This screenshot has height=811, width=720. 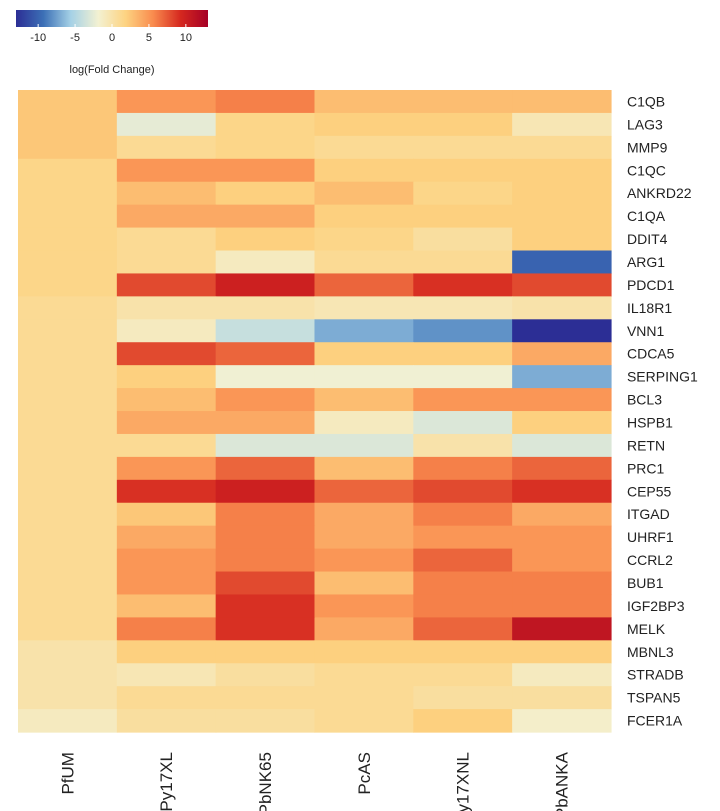 What do you see at coordinates (646, 101) in the screenshot?
I see `row-label-c1qb: C1QB` at bounding box center [646, 101].